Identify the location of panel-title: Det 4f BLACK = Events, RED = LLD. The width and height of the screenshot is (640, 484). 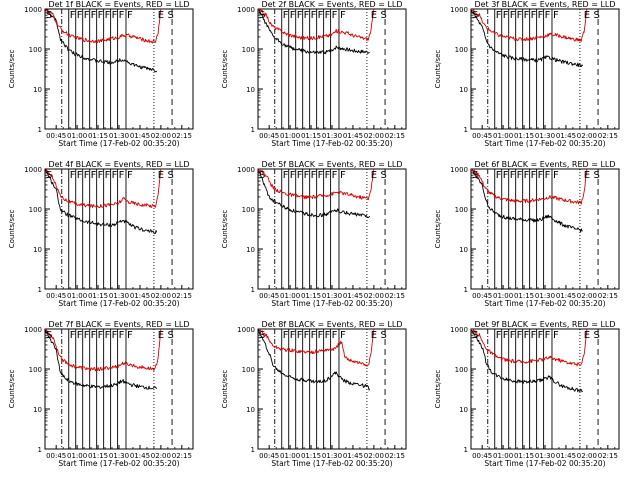
(118, 164).